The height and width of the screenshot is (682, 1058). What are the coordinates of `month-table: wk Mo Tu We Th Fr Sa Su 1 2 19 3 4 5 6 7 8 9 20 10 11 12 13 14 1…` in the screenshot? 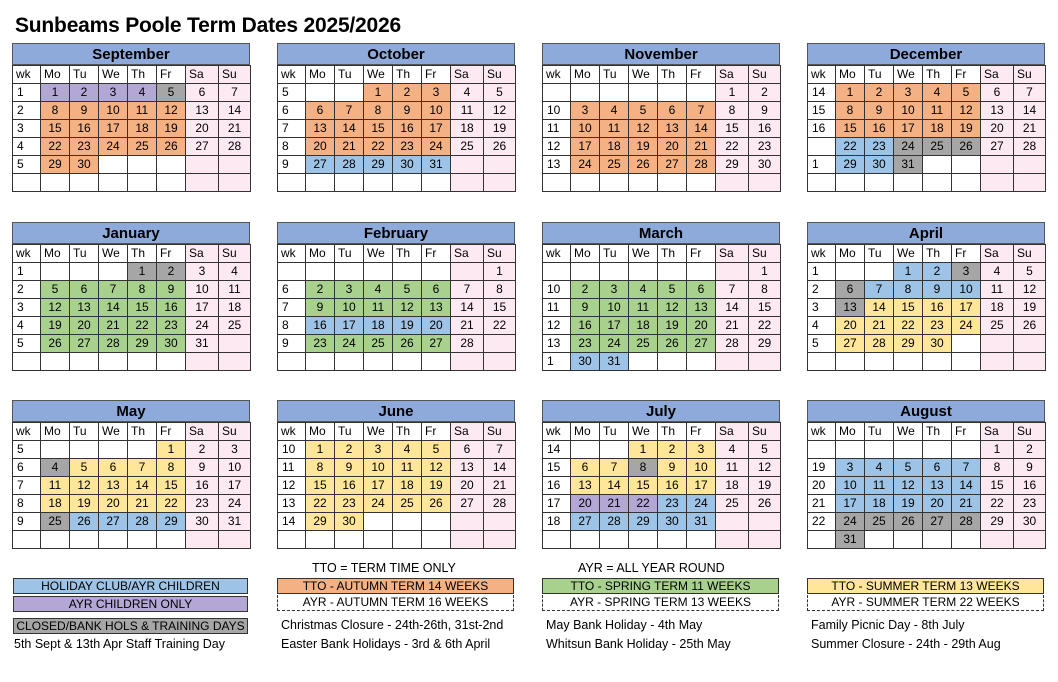 It's located at (926, 485).